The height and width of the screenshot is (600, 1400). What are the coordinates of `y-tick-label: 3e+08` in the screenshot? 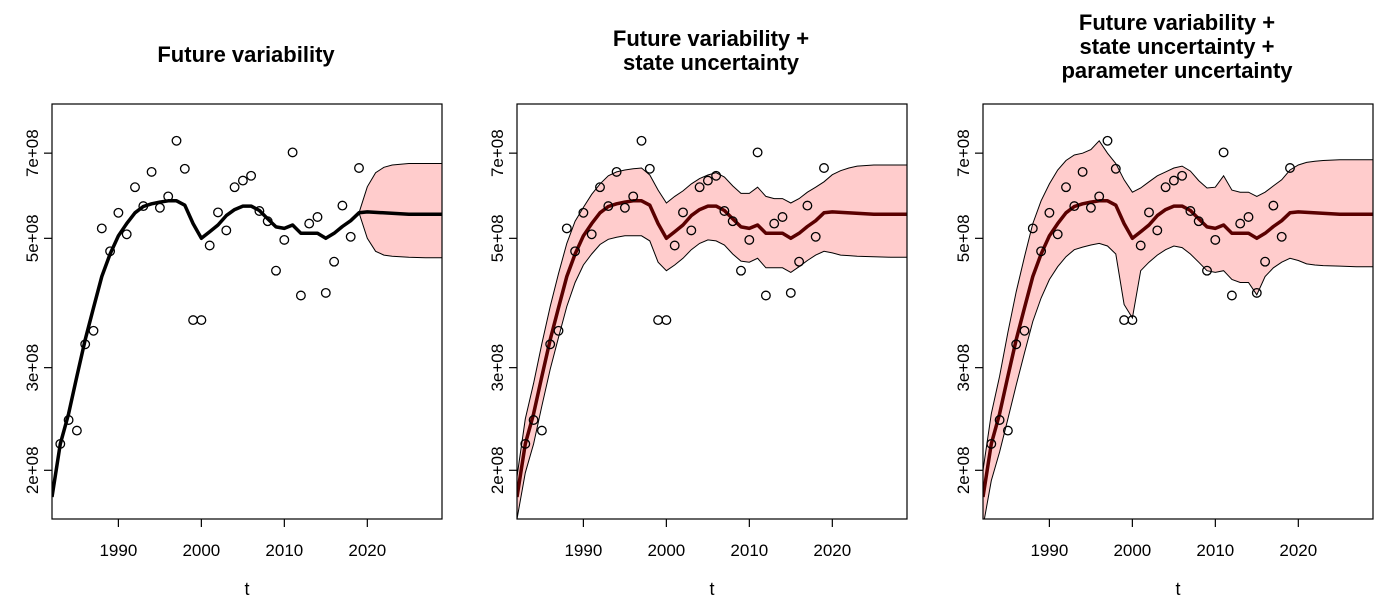 It's located at (963, 368).